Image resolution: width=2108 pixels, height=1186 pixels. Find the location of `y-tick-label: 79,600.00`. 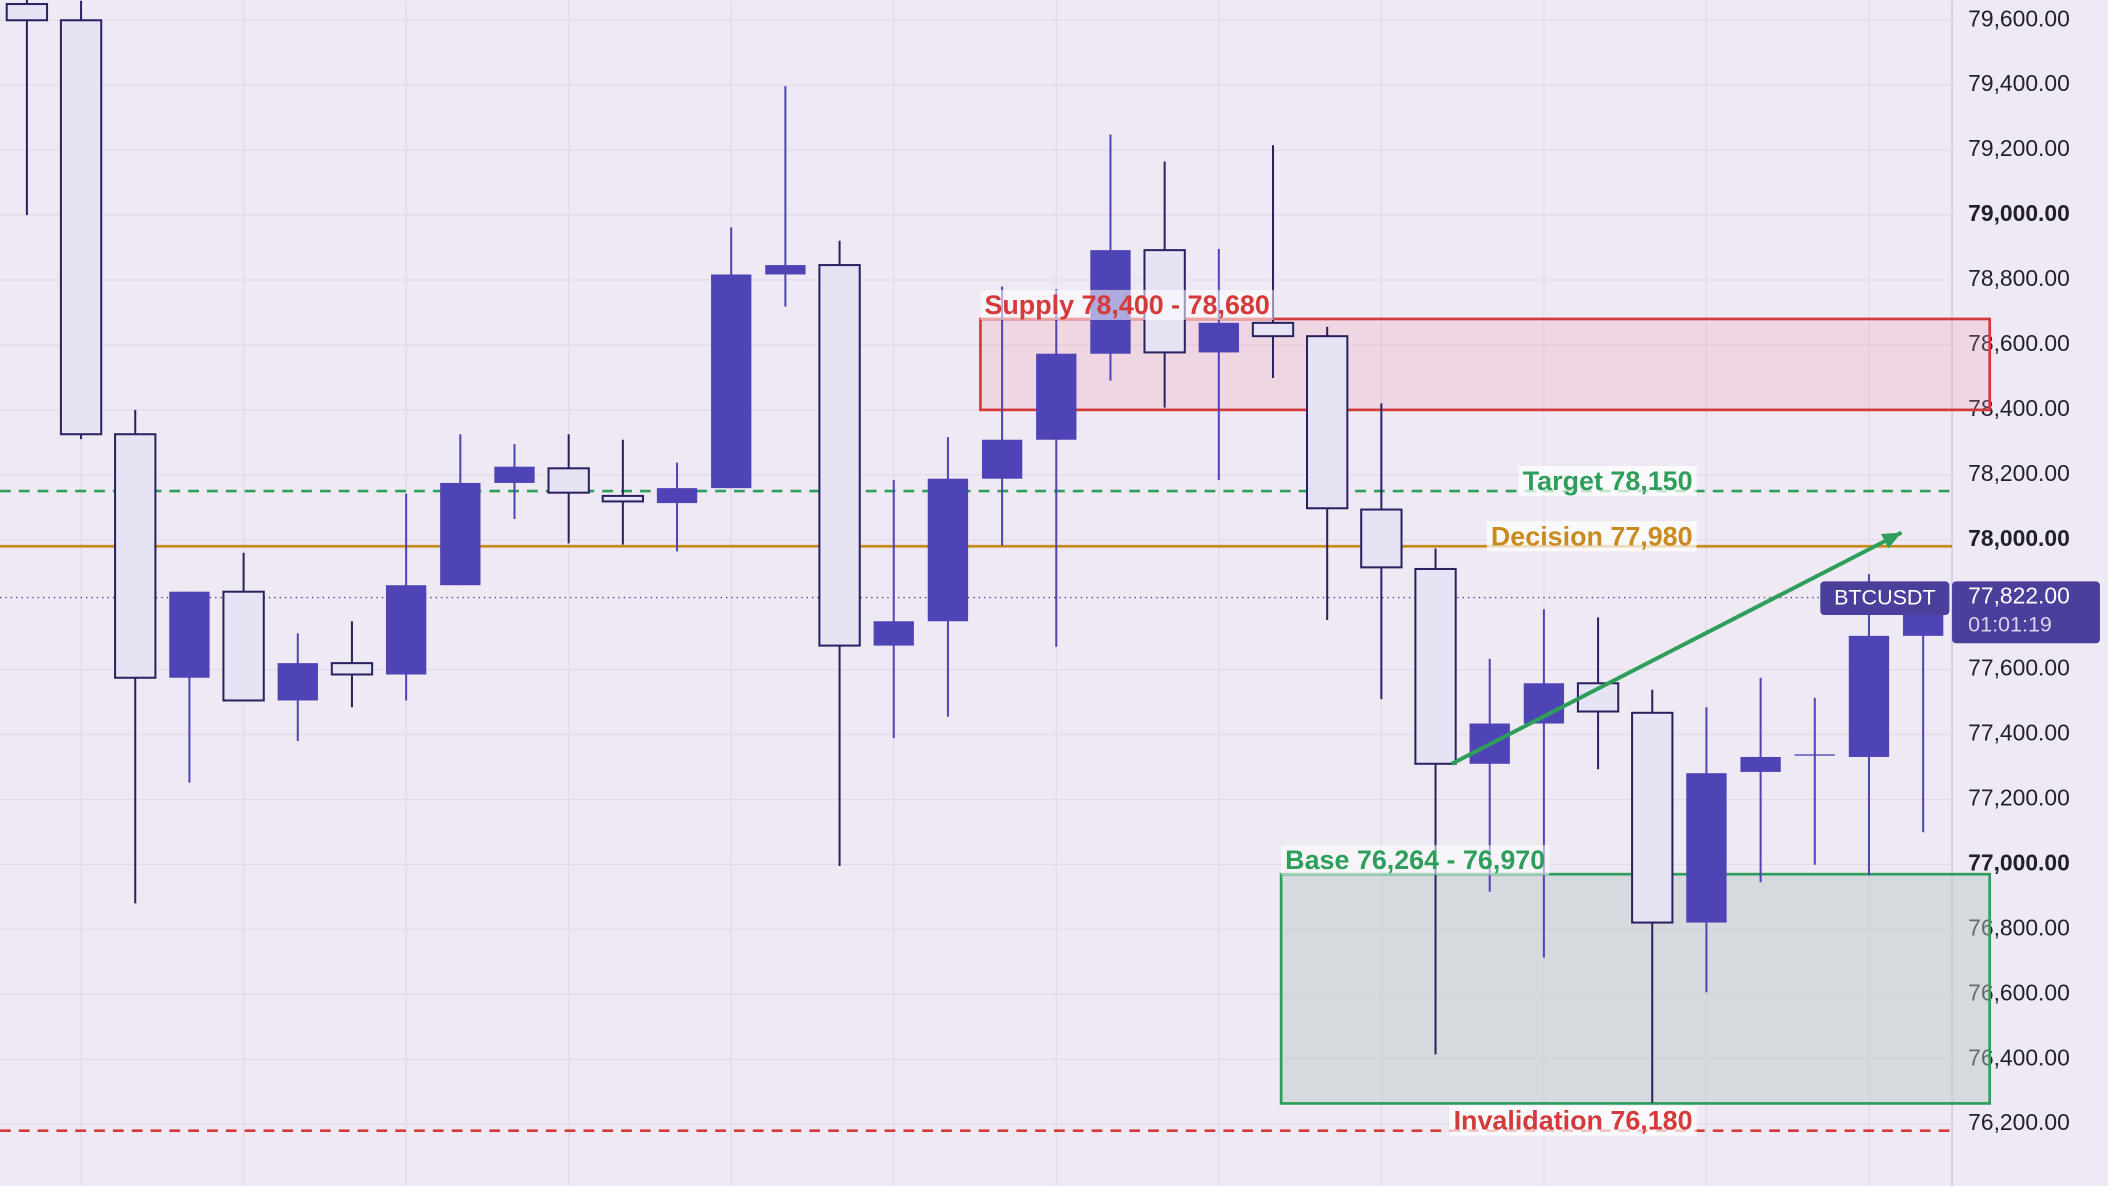

y-tick-label: 79,600.00 is located at coordinates (2019, 18).